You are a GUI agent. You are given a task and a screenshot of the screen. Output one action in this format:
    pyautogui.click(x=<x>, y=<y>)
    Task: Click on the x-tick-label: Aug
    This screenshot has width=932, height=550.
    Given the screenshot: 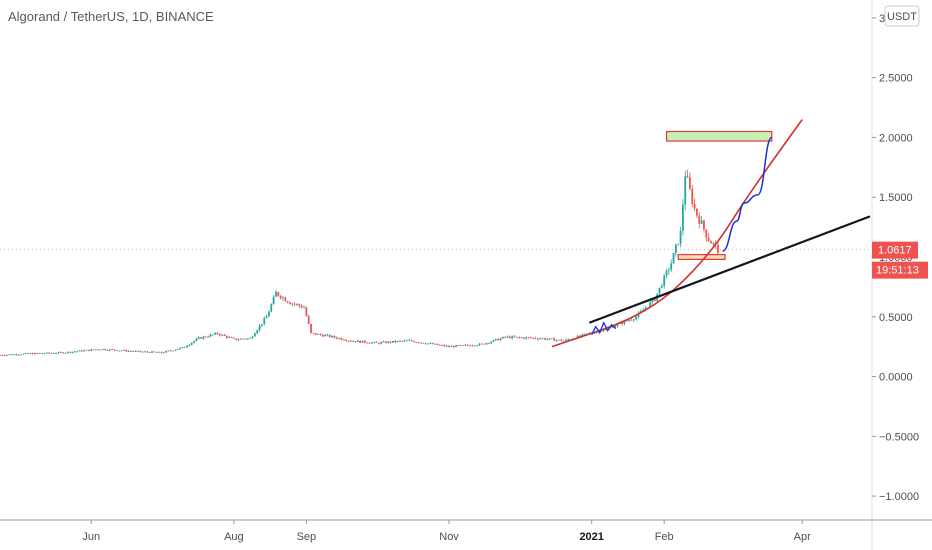 What is the action you would take?
    pyautogui.click(x=234, y=537)
    